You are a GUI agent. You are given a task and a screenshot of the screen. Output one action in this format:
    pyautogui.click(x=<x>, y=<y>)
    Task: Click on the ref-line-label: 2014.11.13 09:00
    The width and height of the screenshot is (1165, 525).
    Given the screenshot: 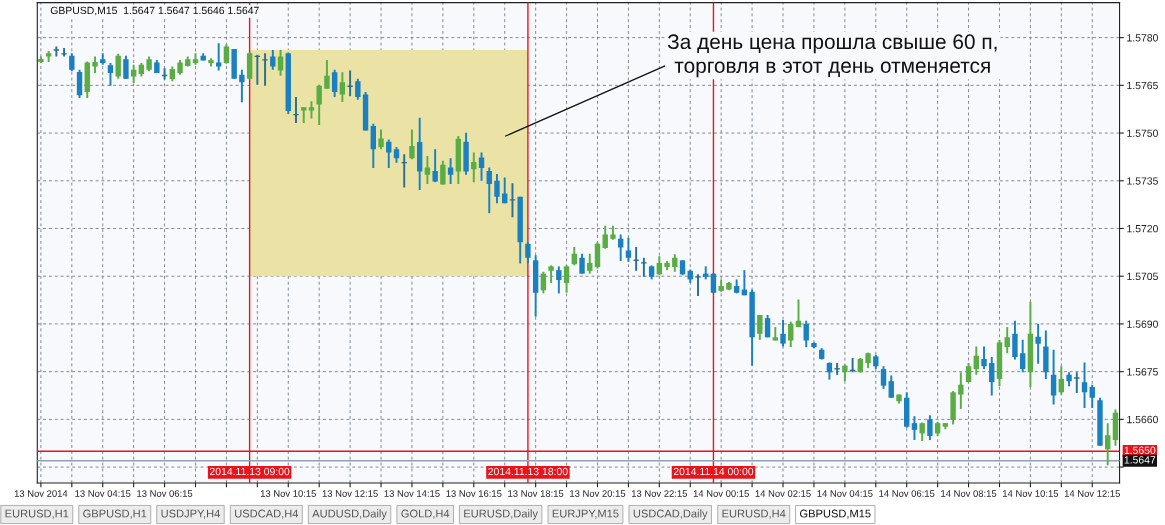 What is the action you would take?
    pyautogui.click(x=249, y=471)
    